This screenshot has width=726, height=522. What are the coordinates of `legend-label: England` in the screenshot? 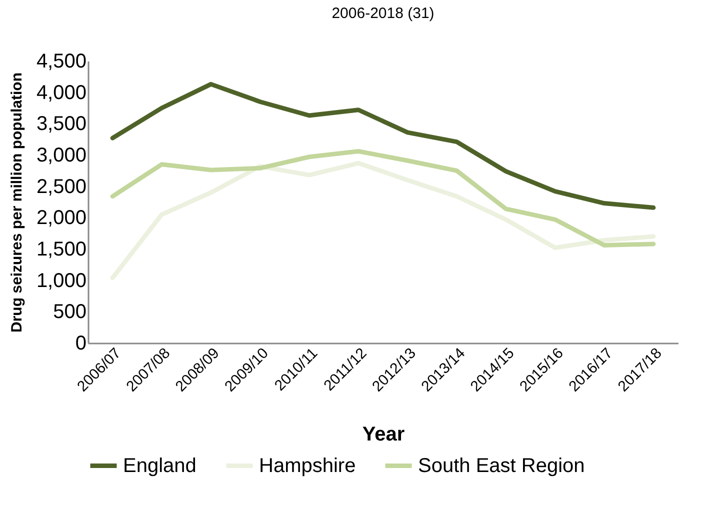 It's located at (159, 465).